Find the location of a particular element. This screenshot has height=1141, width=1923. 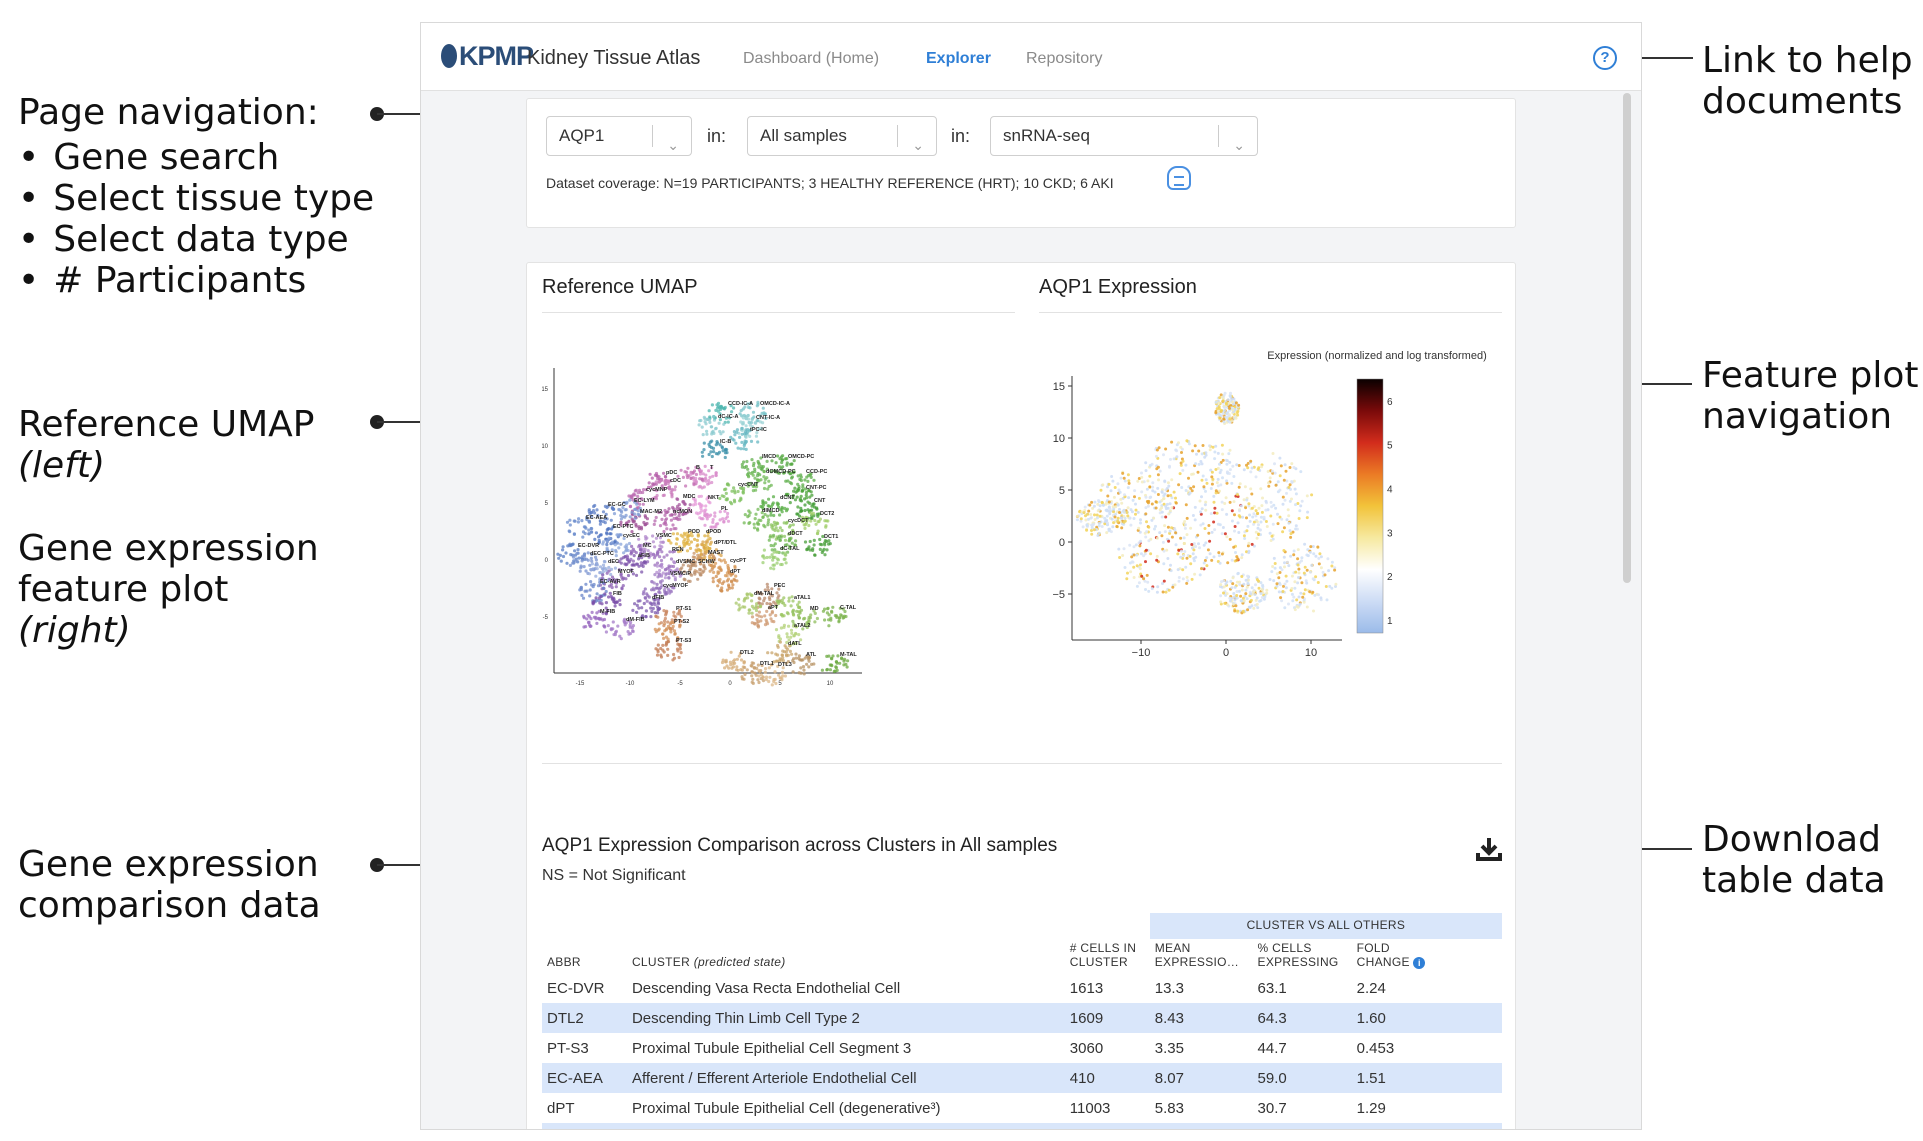

umap-cluster-label: DTL2 is located at coordinates (747, 653).